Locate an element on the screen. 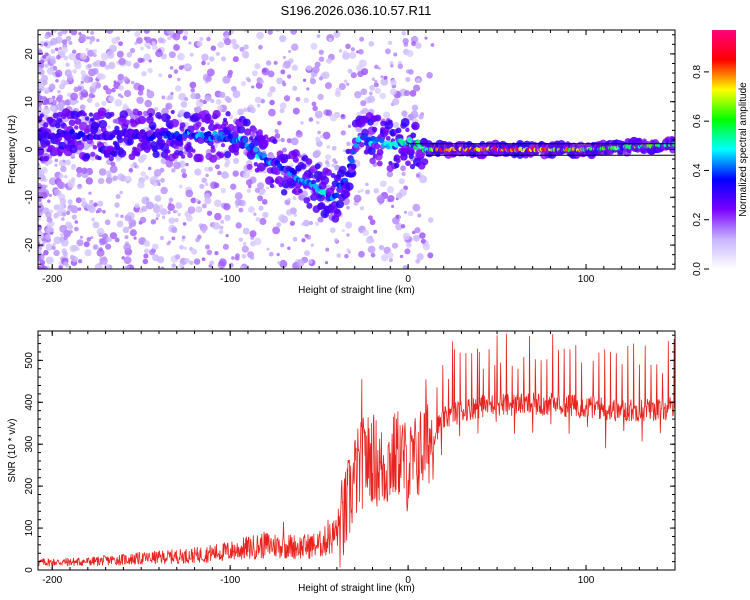 The image size is (750, 600). snr-y-tick-label: 200 is located at coordinates (29, 485).